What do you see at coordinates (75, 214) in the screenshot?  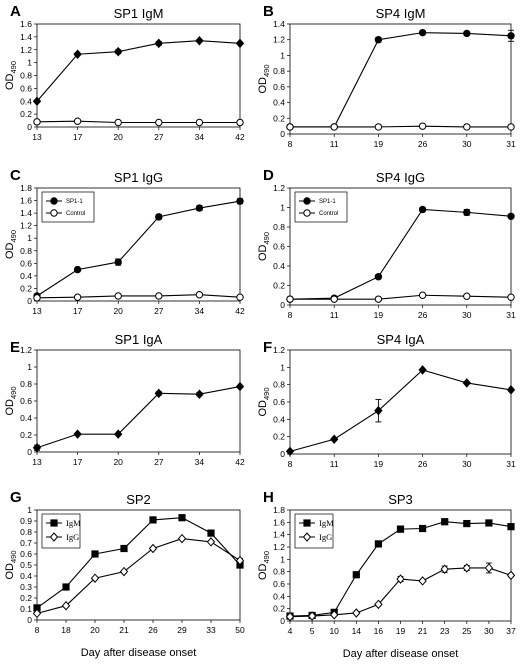 I see `legend-label: Control` at bounding box center [75, 214].